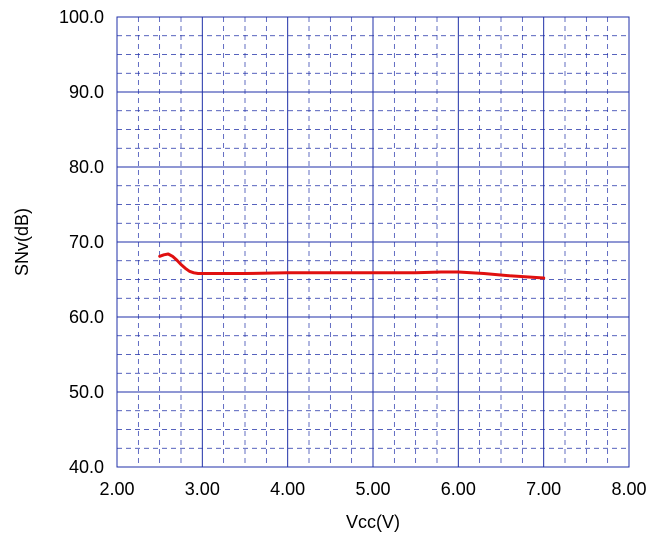 The width and height of the screenshot is (669, 538). What do you see at coordinates (458, 489) in the screenshot?
I see `x-tick-label: 6.00` at bounding box center [458, 489].